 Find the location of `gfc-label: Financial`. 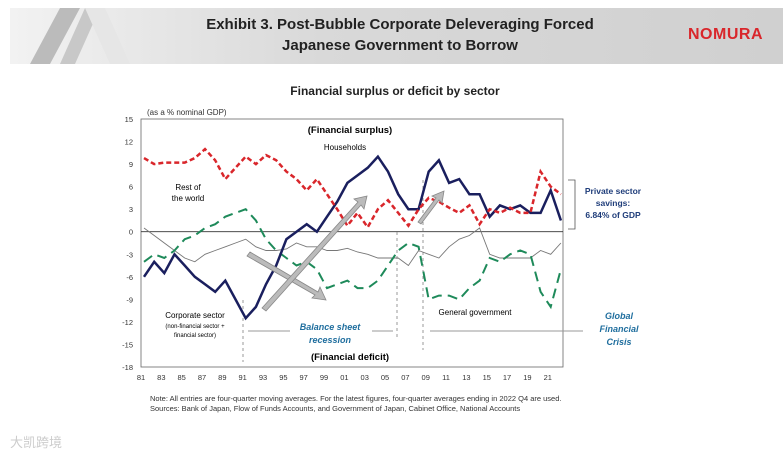

gfc-label: Financial is located at coordinates (619, 329).